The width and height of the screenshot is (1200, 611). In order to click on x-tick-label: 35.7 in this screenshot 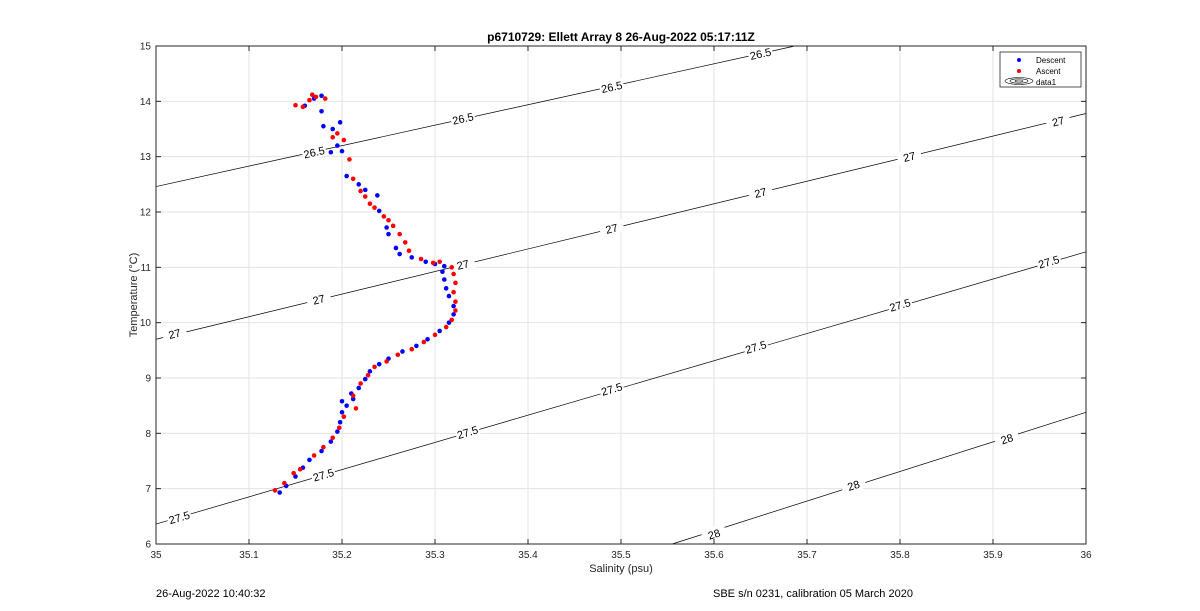, I will do `click(807, 555)`.